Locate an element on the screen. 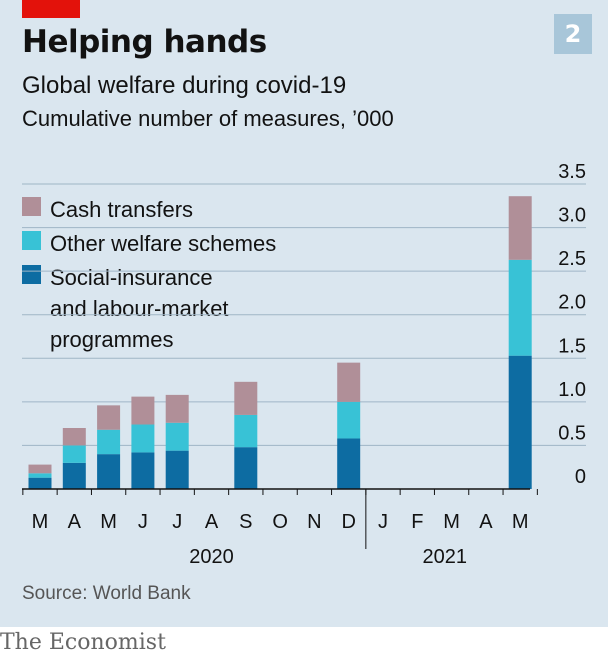 This screenshot has height=662, width=608. x-tick-label: O is located at coordinates (280, 522).